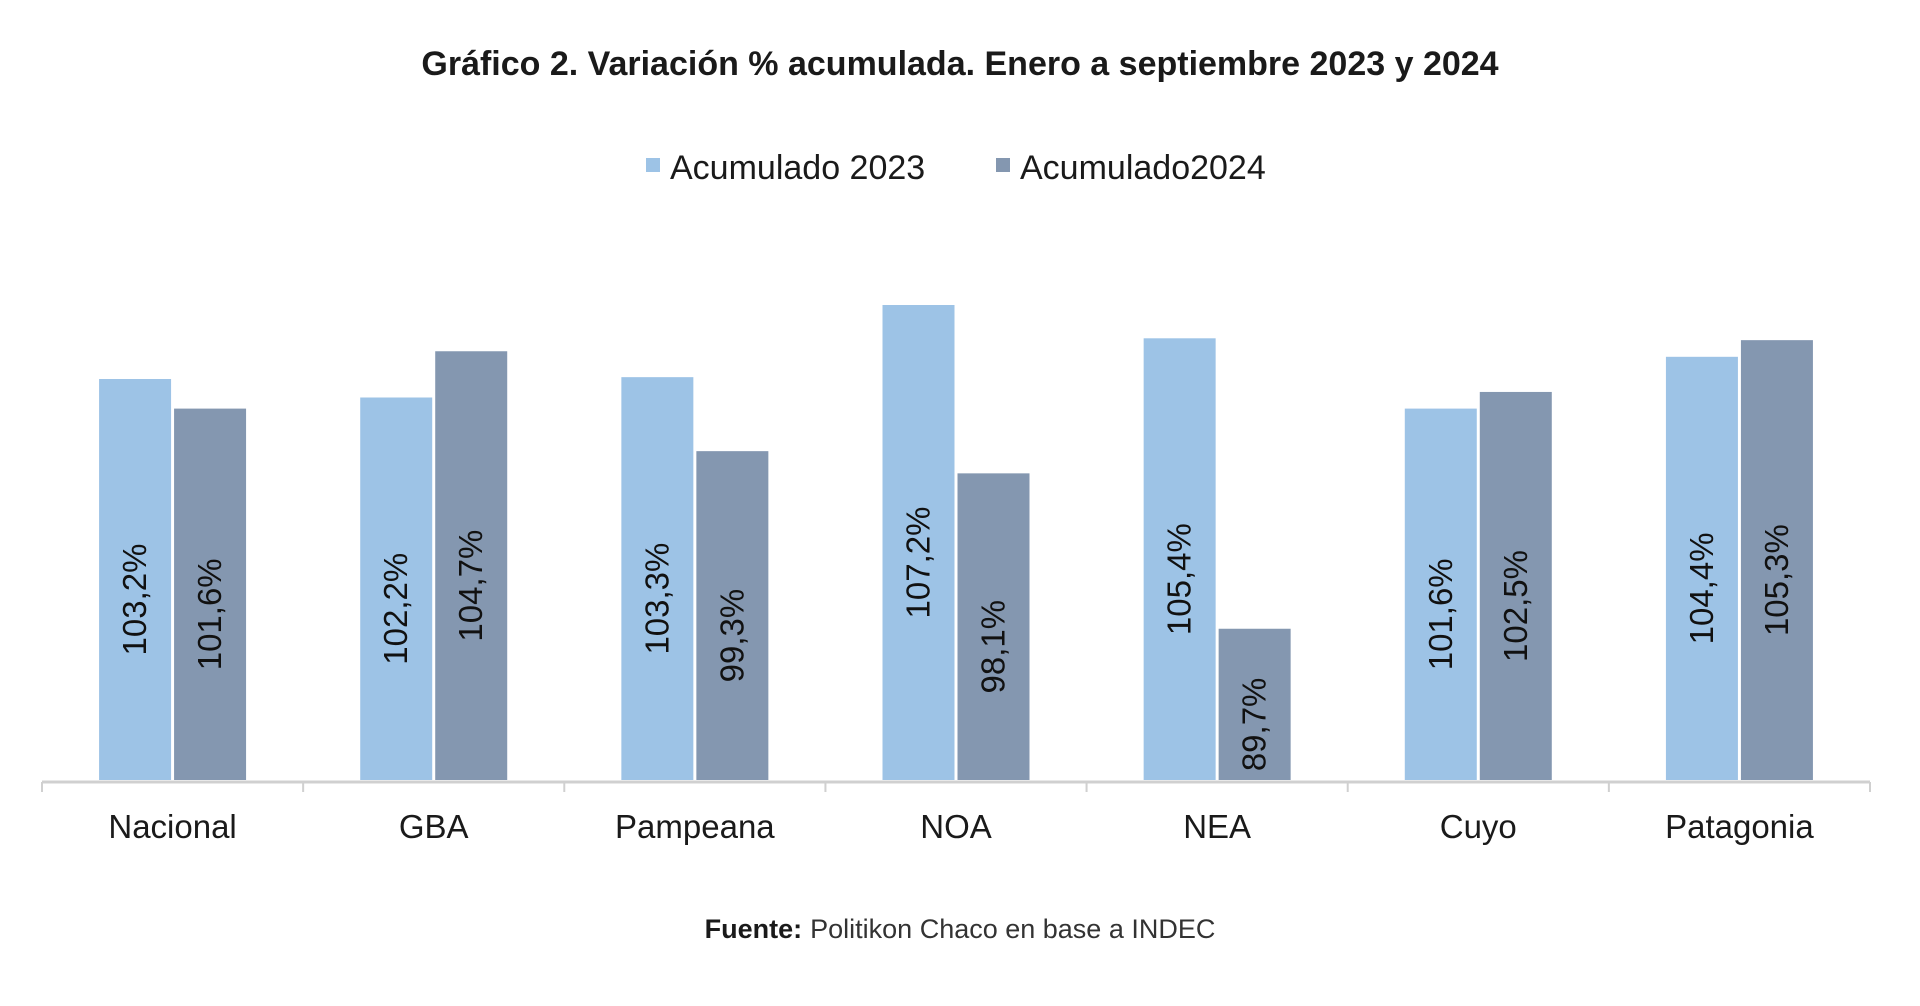 This screenshot has height=1006, width=1920. What do you see at coordinates (1179, 579) in the screenshot?
I see `data-label: 105,4%` at bounding box center [1179, 579].